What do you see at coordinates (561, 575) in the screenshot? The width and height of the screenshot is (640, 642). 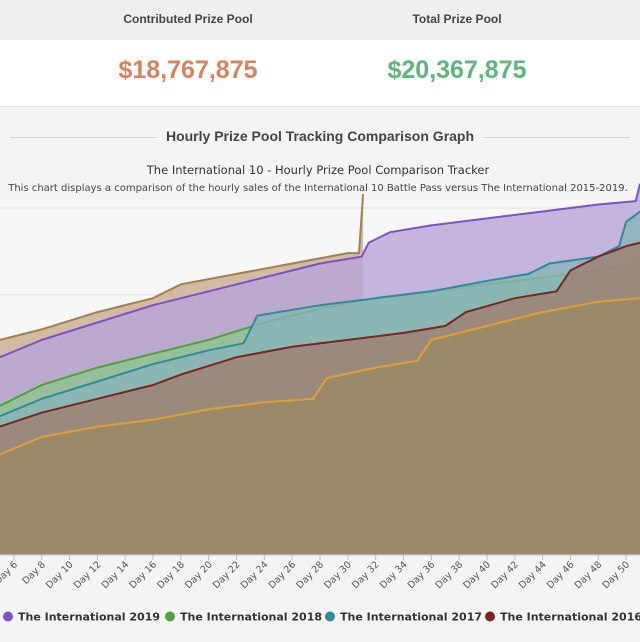 I see `x-tick-label: Day 46` at bounding box center [561, 575].